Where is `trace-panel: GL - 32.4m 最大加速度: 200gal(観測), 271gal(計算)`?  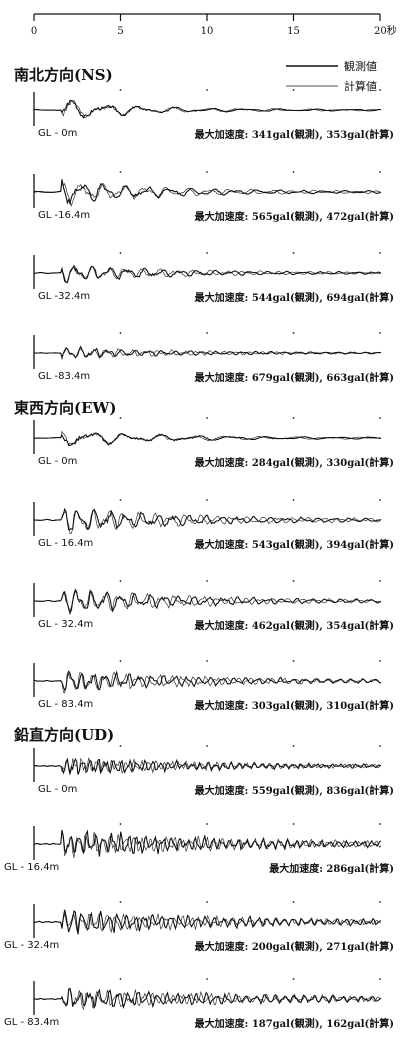 trace-panel: GL - 32.4m 最大加速度: 200gal(観測), 271gal(計算) is located at coordinates (199, 927).